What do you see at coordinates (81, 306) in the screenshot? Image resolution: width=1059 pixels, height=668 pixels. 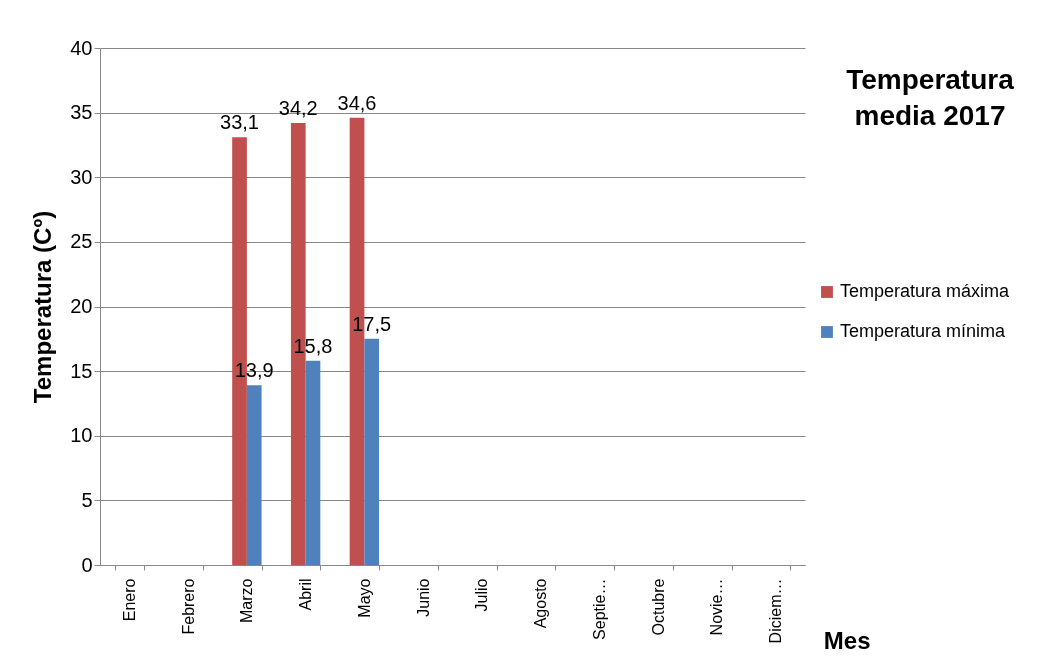 I see `y-tick-label: 20` at bounding box center [81, 306].